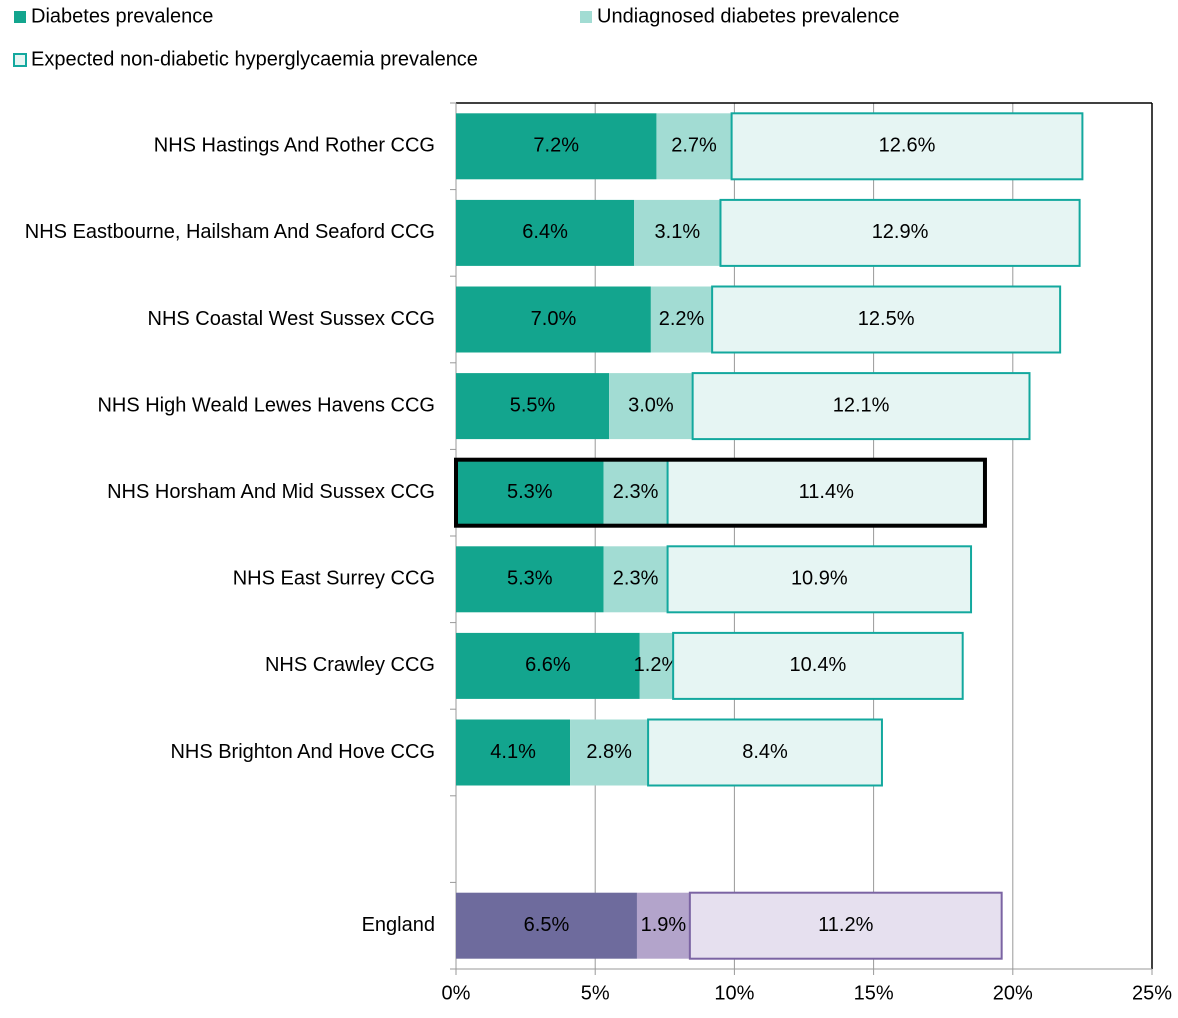  I want to click on x-tick-label: 15%, so click(874, 993).